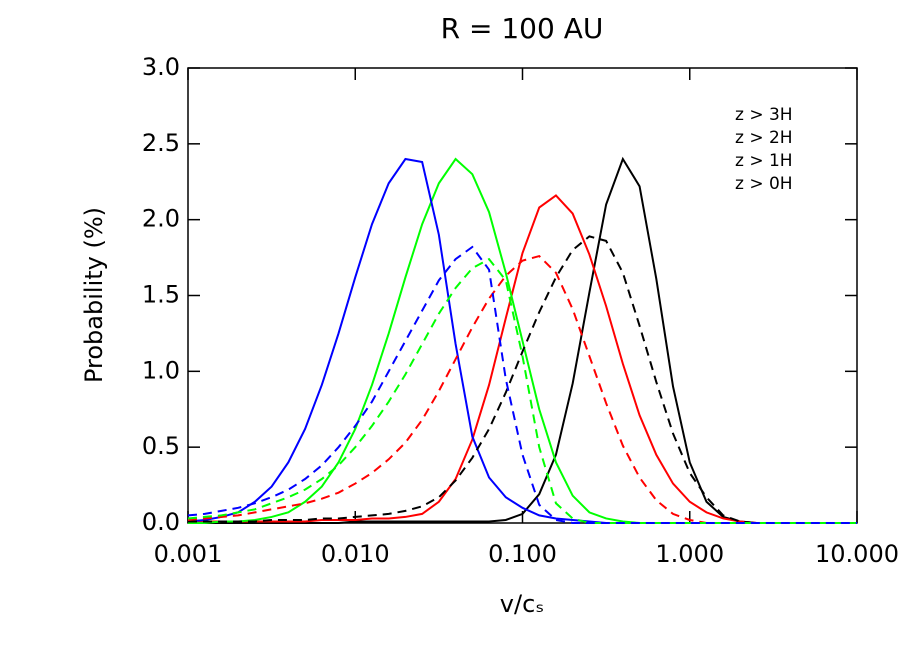  I want to click on chart-title: R = 100 AU, so click(522, 28).